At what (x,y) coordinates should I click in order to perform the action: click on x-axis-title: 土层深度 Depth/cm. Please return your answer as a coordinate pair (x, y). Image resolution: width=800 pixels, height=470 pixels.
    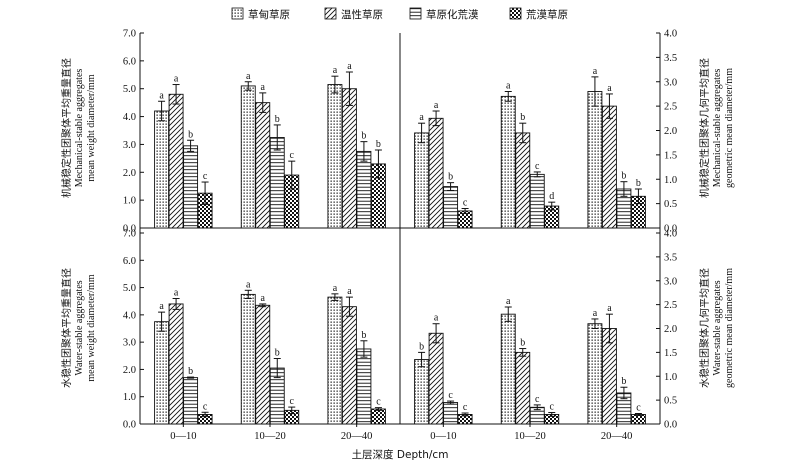
    Looking at the image, I should click on (400, 454).